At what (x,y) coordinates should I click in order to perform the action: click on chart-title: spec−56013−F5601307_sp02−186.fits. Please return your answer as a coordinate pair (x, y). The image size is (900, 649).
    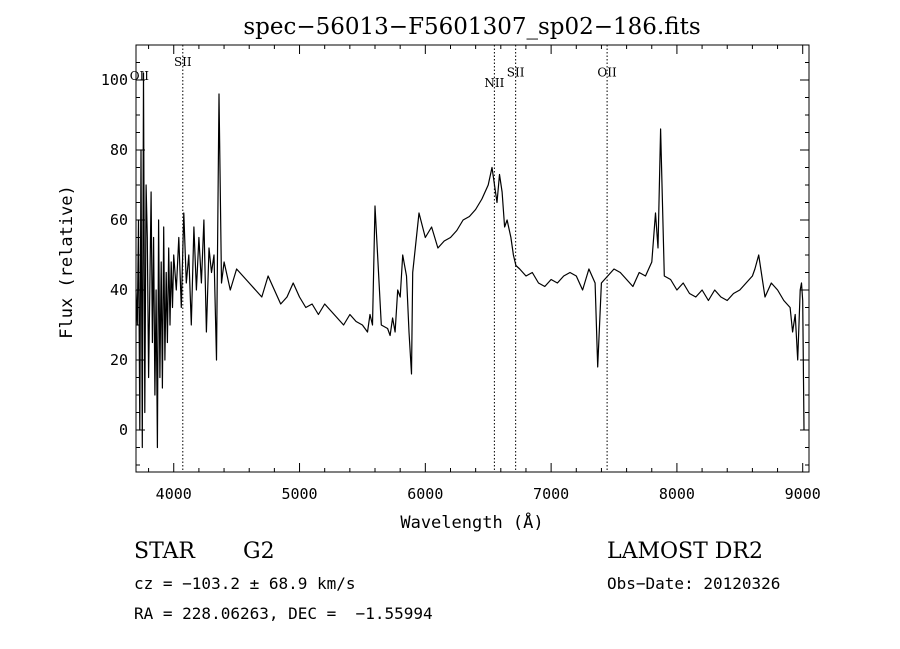
    Looking at the image, I should click on (471, 27).